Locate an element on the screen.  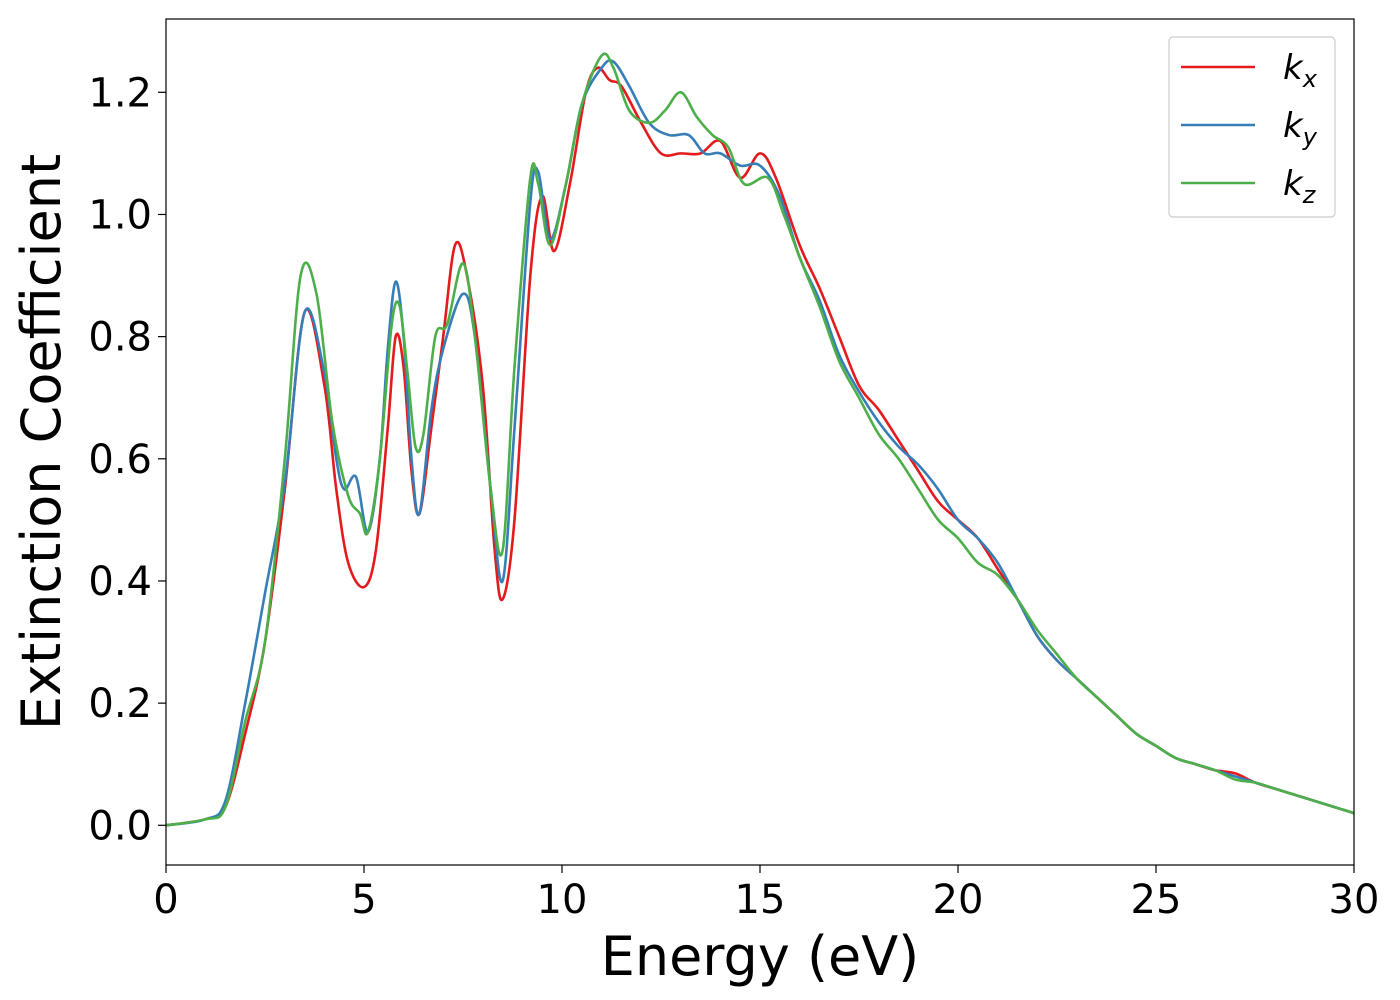
x-tick-label: 15 is located at coordinates (760, 900).